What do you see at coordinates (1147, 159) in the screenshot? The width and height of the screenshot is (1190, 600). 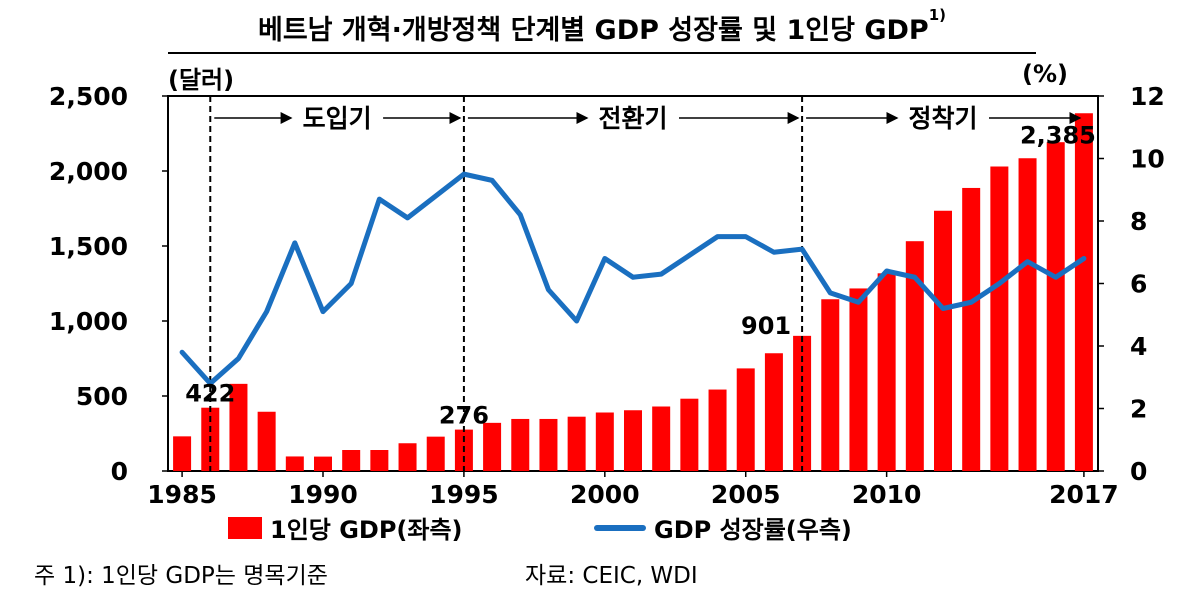 I see `right-tick-label: 10` at bounding box center [1147, 159].